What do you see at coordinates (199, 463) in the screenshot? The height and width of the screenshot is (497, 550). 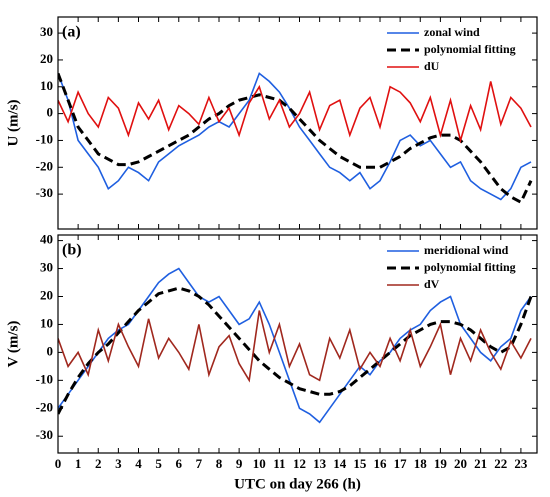 I see `x-tick-label: 7` at bounding box center [199, 463].